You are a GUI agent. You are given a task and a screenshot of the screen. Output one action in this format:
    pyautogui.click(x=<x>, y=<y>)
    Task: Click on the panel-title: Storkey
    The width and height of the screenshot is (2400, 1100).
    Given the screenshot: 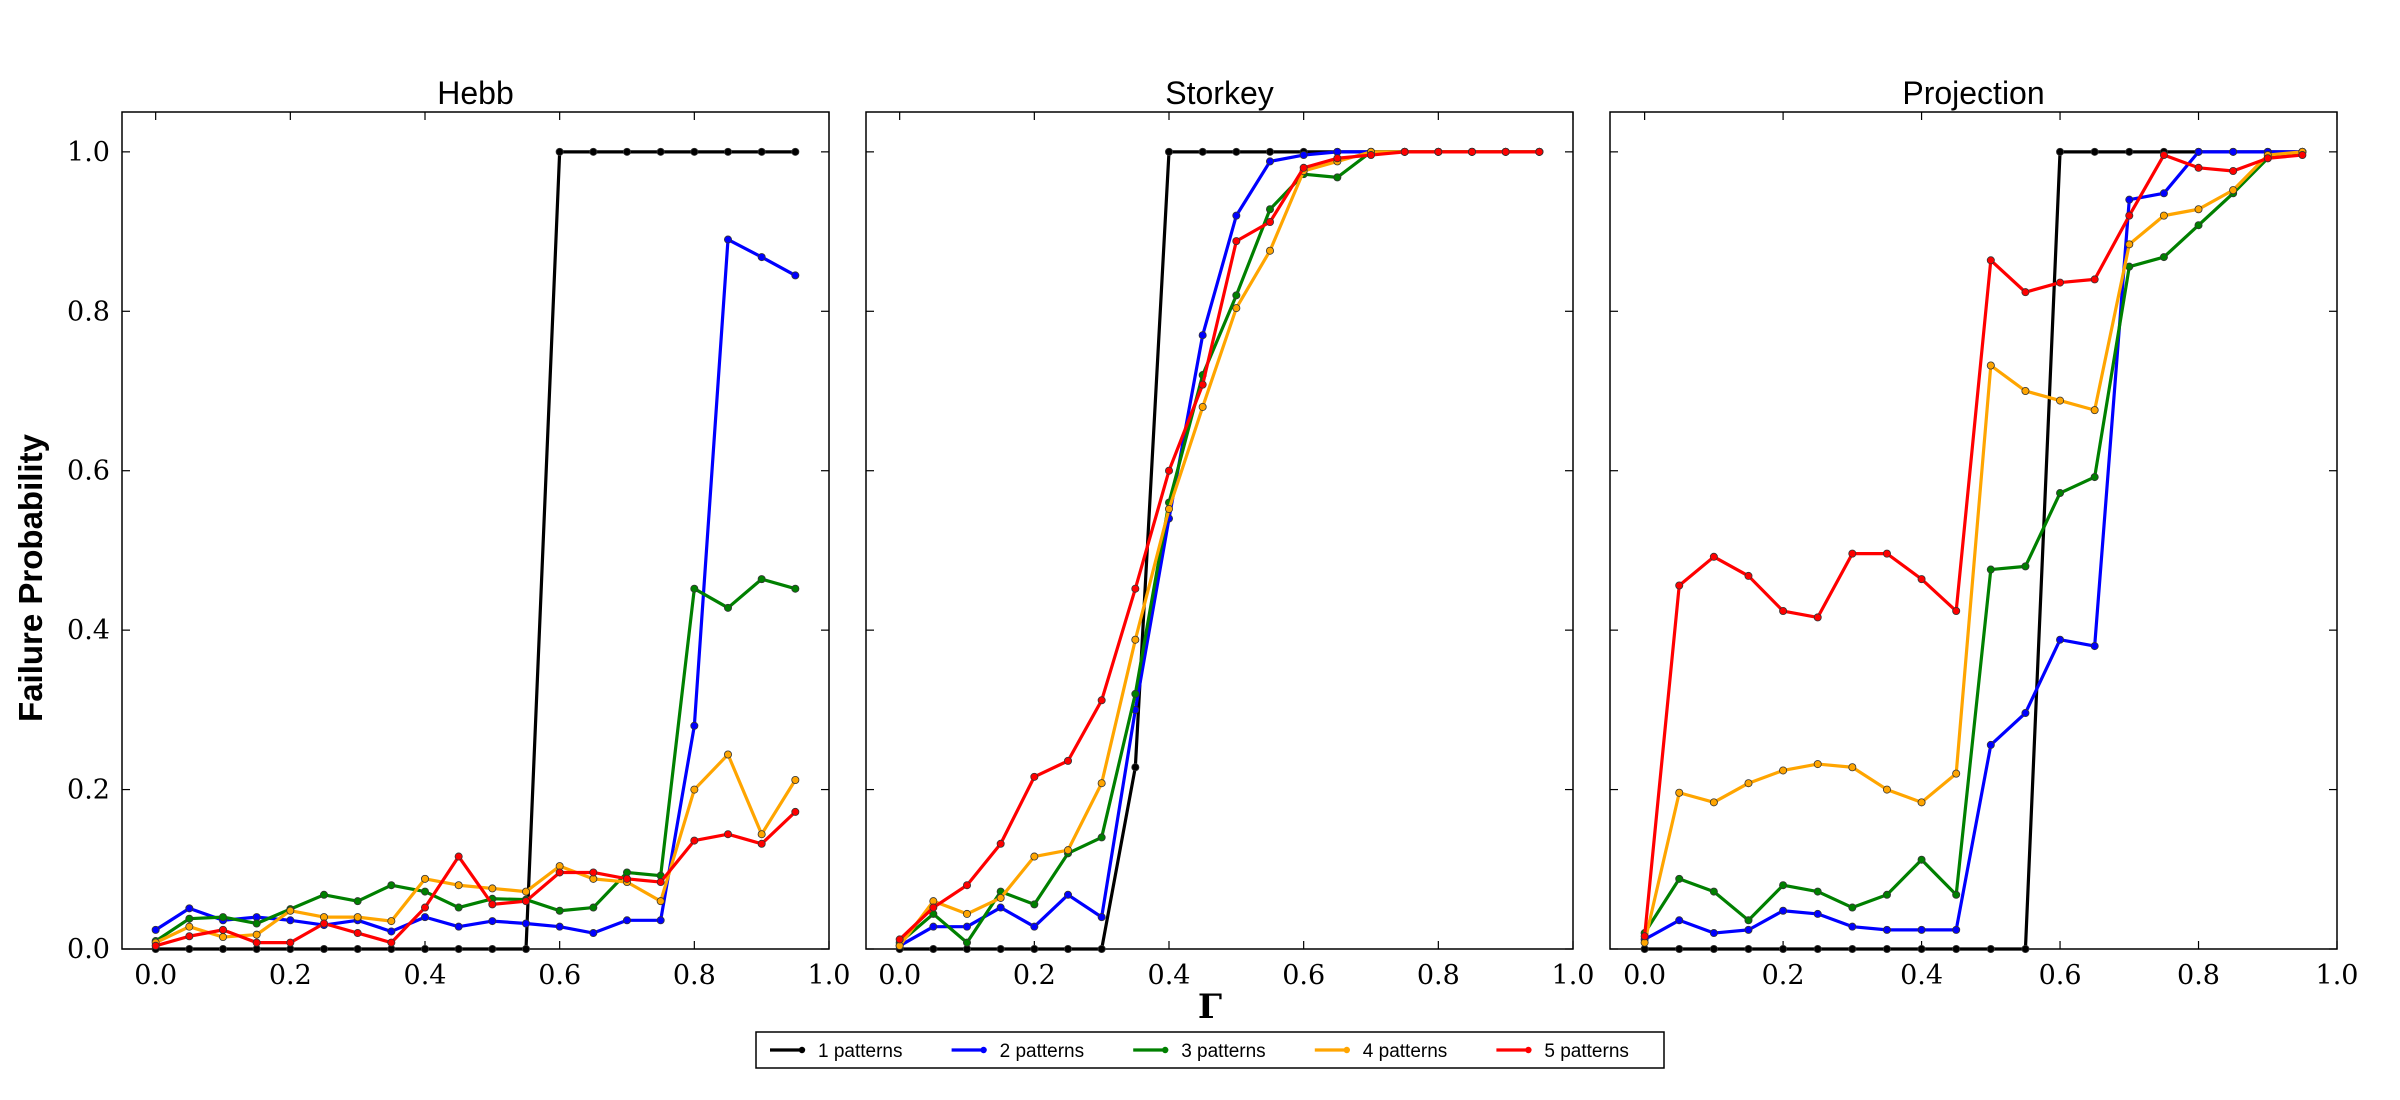 What is the action you would take?
    pyautogui.click(x=1219, y=93)
    